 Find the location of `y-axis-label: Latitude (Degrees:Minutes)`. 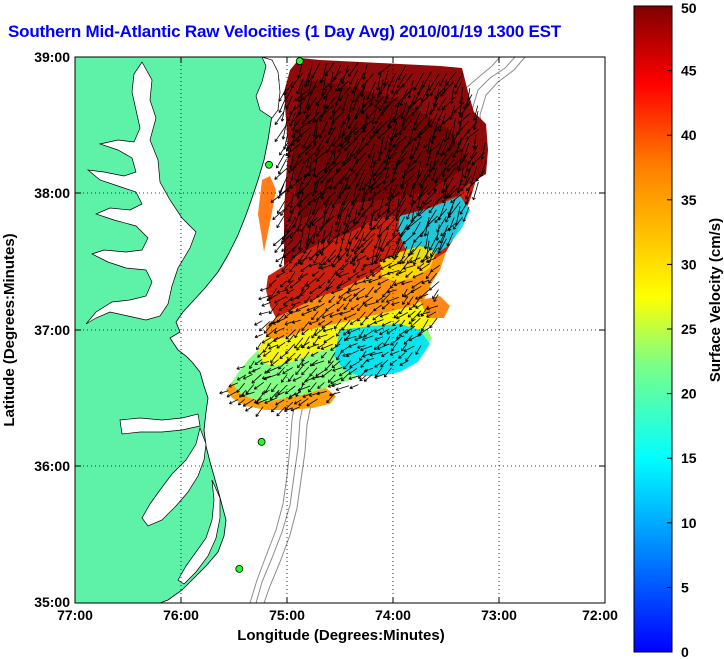

y-axis-label: Latitude (Degrees:Minutes) is located at coordinates (9, 329).